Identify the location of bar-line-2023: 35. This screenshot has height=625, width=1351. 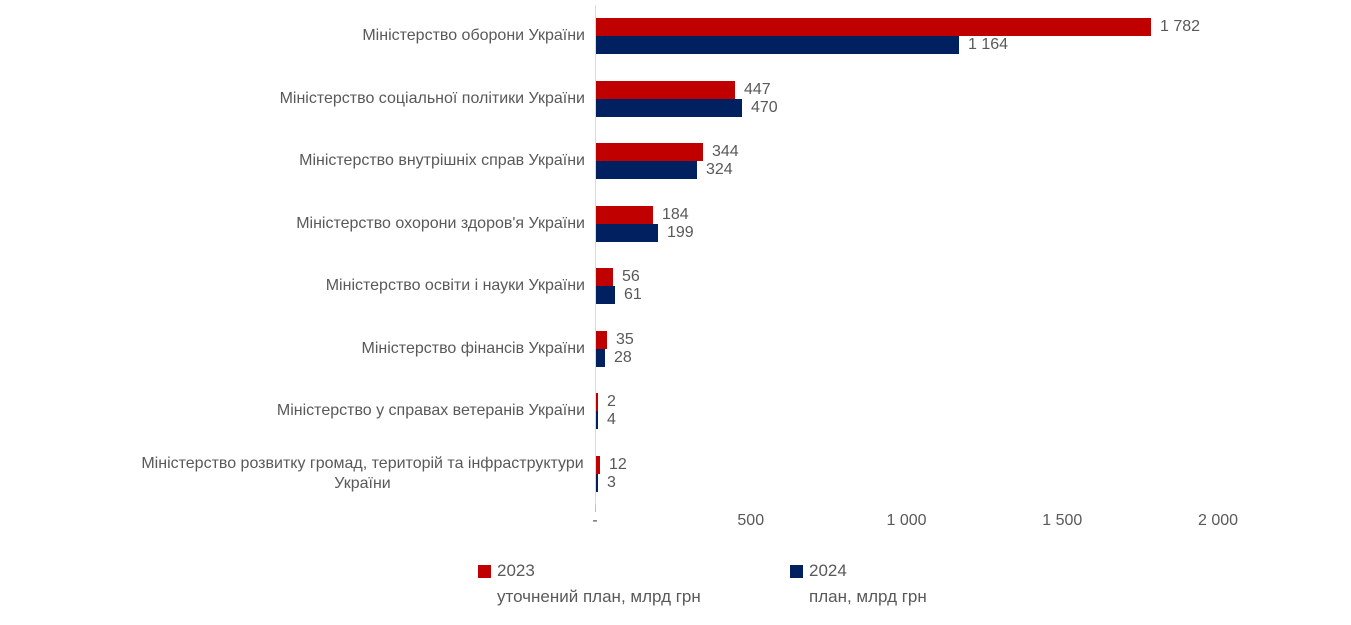
(615, 339).